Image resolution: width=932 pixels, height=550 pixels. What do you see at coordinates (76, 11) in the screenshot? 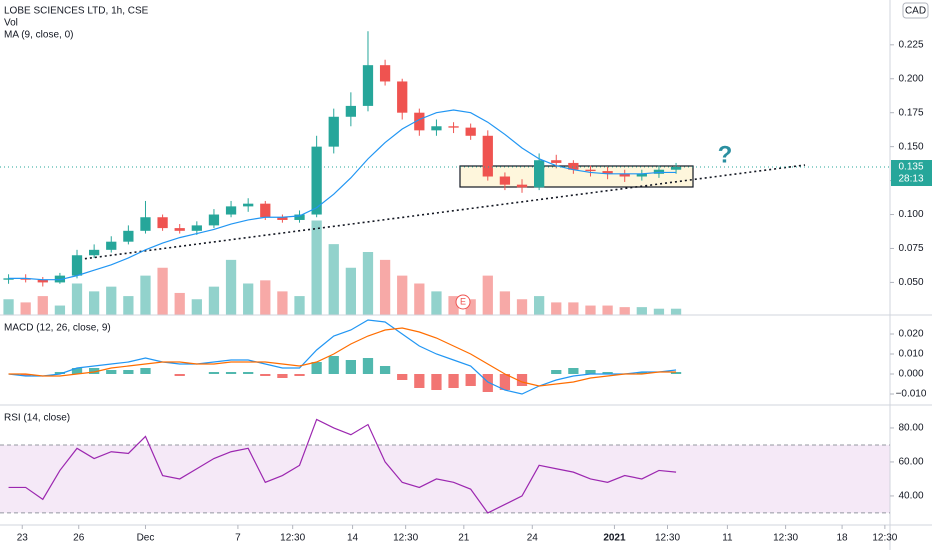
I see `chart-title: LOBE SCIENCES LTD, 1h, CSE` at bounding box center [76, 11].